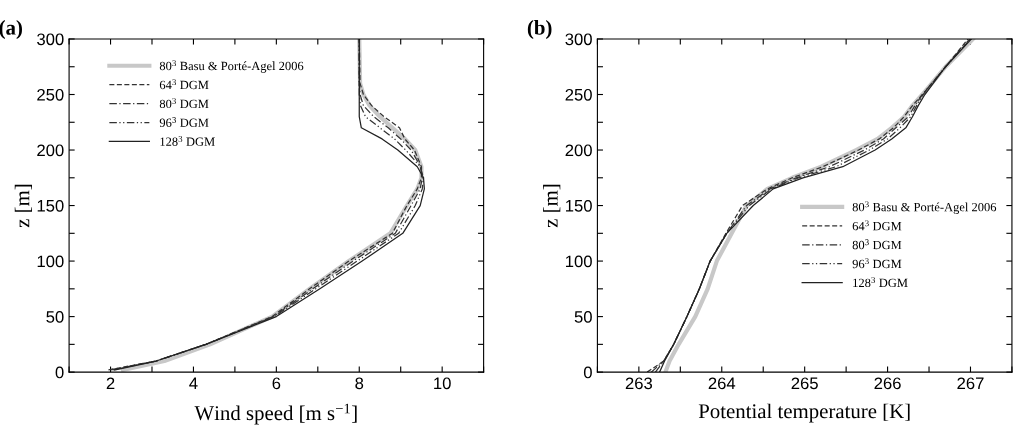 Image resolution: width=1016 pixels, height=443 pixels. What do you see at coordinates (804, 383) in the screenshot?
I see `x-tick-label: 265` at bounding box center [804, 383].